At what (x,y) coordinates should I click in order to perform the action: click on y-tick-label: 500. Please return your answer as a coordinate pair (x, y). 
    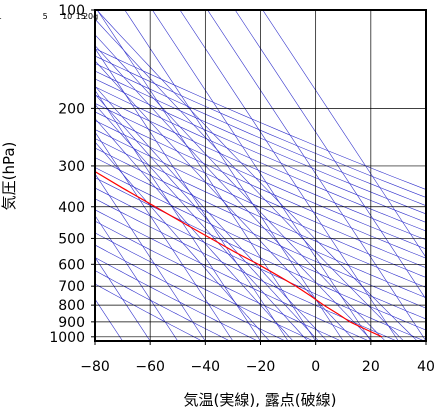
    Looking at the image, I should click on (71, 239).